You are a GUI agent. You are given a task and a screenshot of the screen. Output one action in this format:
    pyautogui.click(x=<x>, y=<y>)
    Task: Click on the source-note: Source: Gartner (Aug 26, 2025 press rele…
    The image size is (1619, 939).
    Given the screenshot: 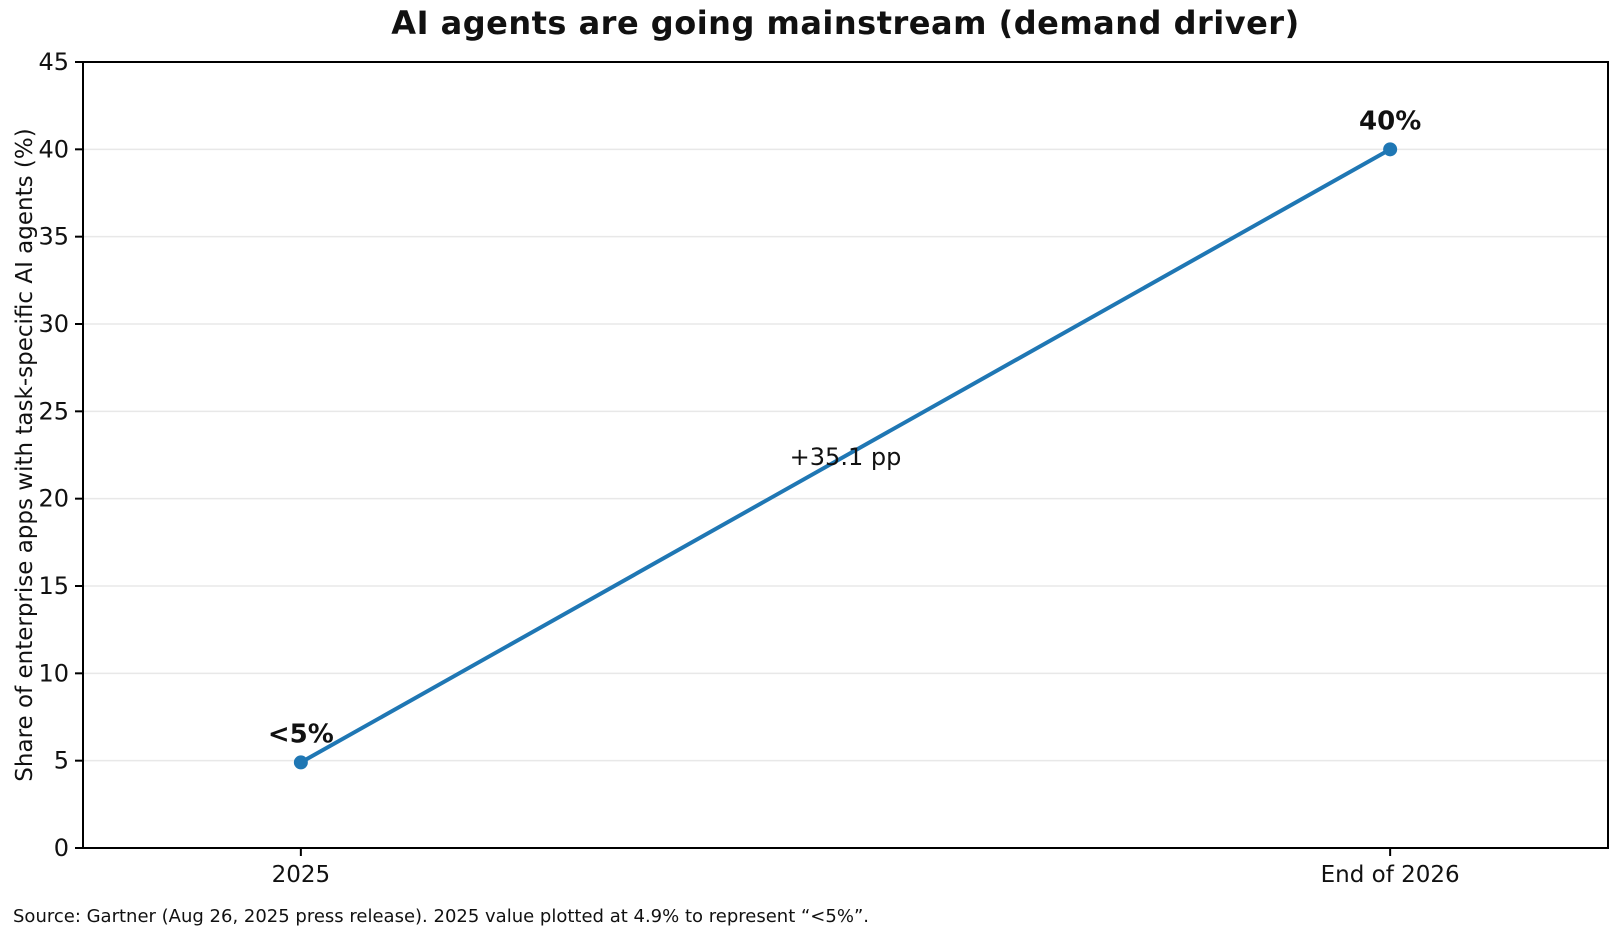 What is the action you would take?
    pyautogui.click(x=441, y=916)
    